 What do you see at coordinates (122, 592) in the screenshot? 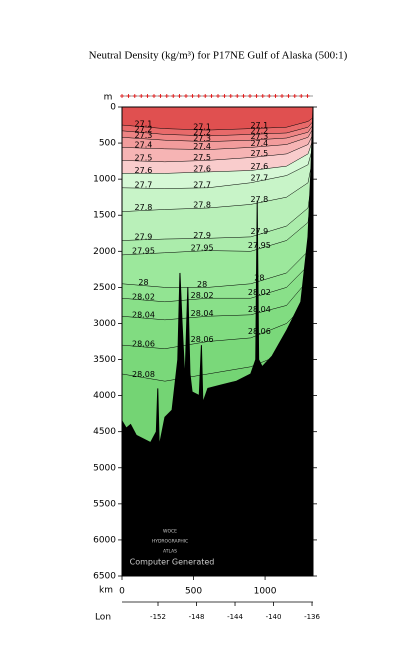
I see `x-tick-label: 0` at bounding box center [122, 592].